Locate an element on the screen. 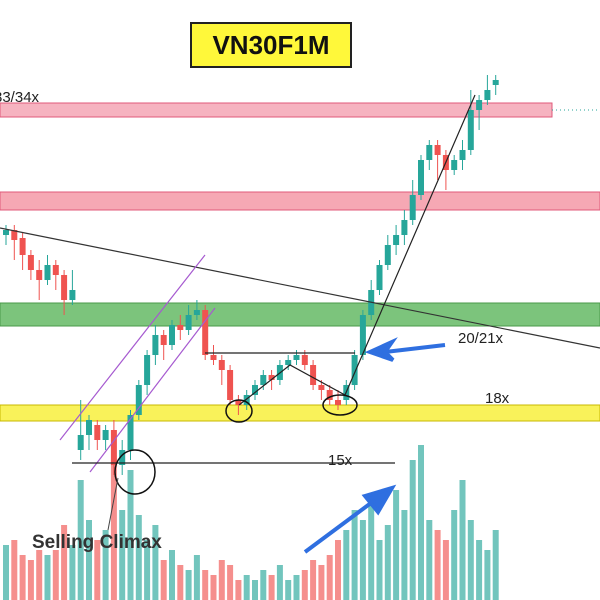  annotation: 18x is located at coordinates (497, 398).